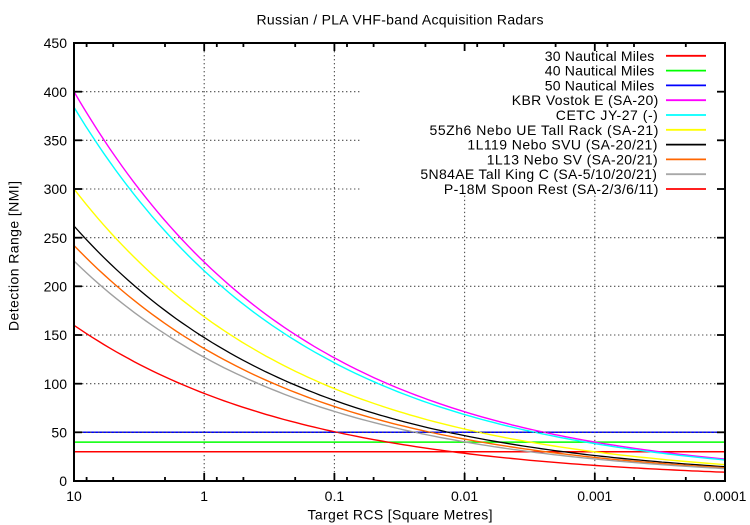  Describe the element at coordinates (56, 92) in the screenshot. I see `svg-text: 400` at that location.